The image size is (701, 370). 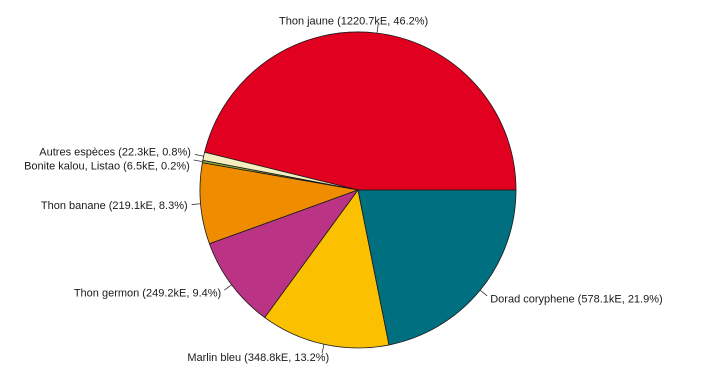 I want to click on slice-label-bonite-kalou-listao: Bonite kalou, Listao (6.5kE, 0.2%), so click(x=107, y=166).